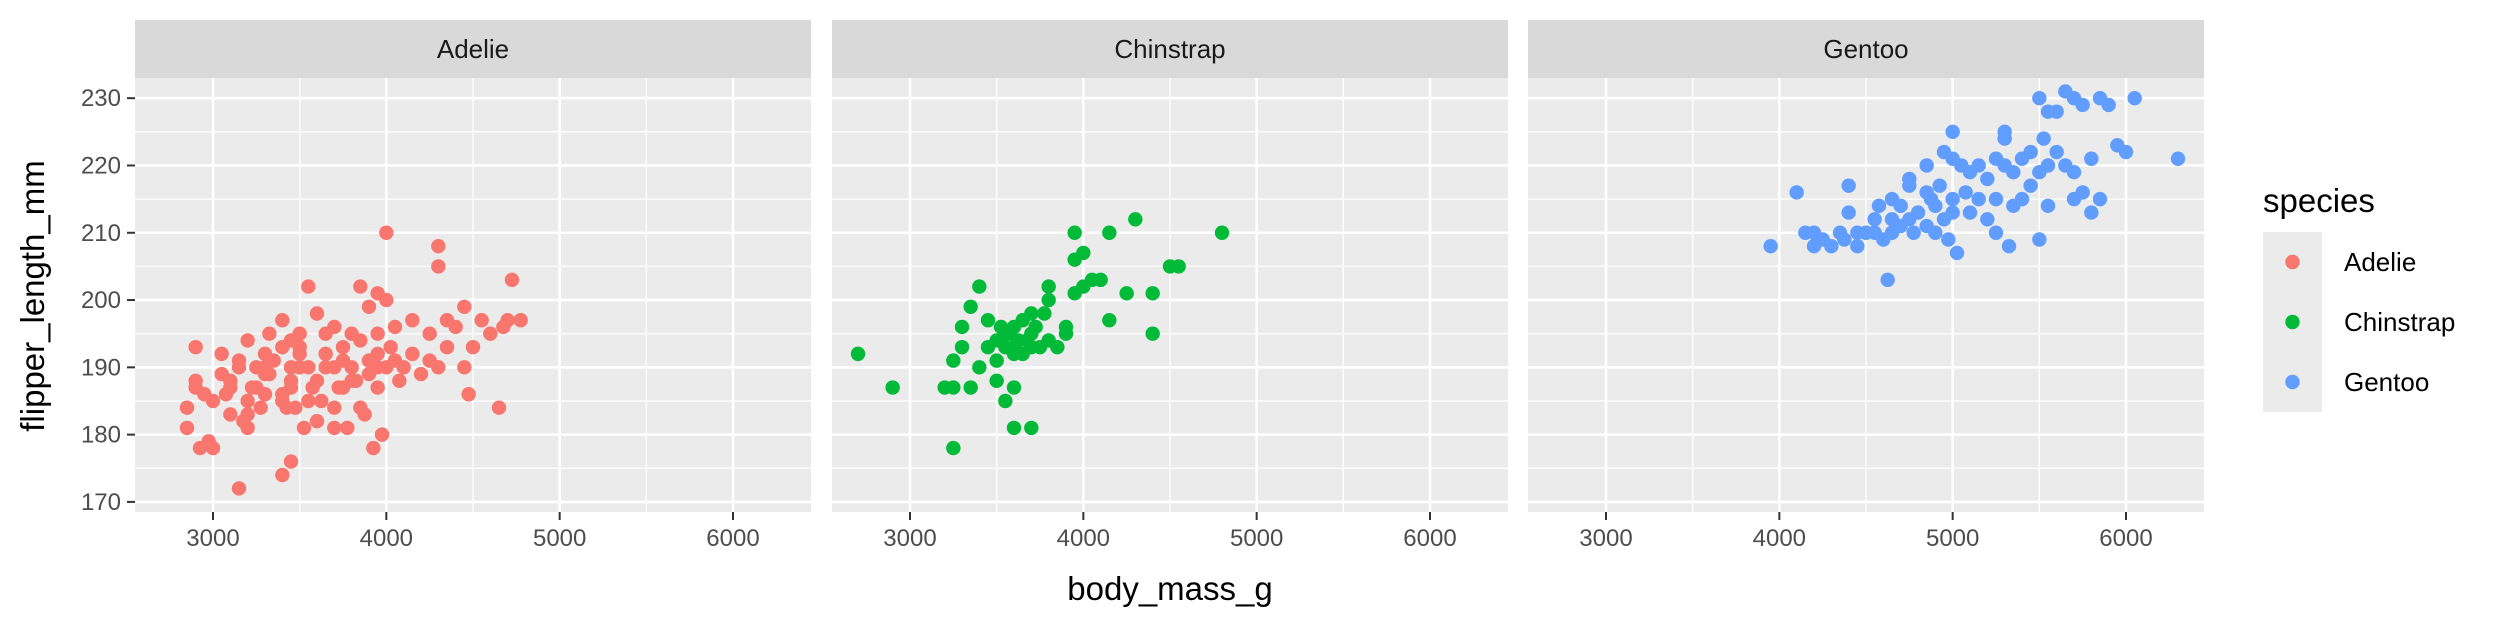  What do you see at coordinates (101, 300) in the screenshot?
I see `y-tick-label: 200` at bounding box center [101, 300].